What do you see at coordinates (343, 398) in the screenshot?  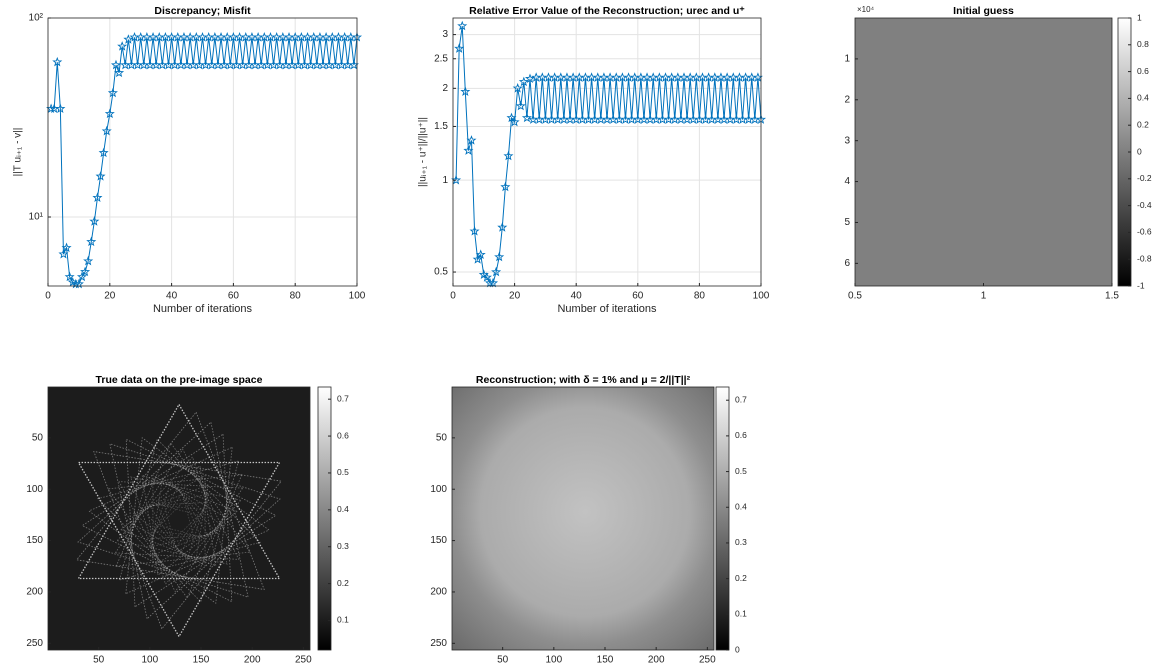 I see `colorbar-tick-label: 0.7` at bounding box center [343, 398].